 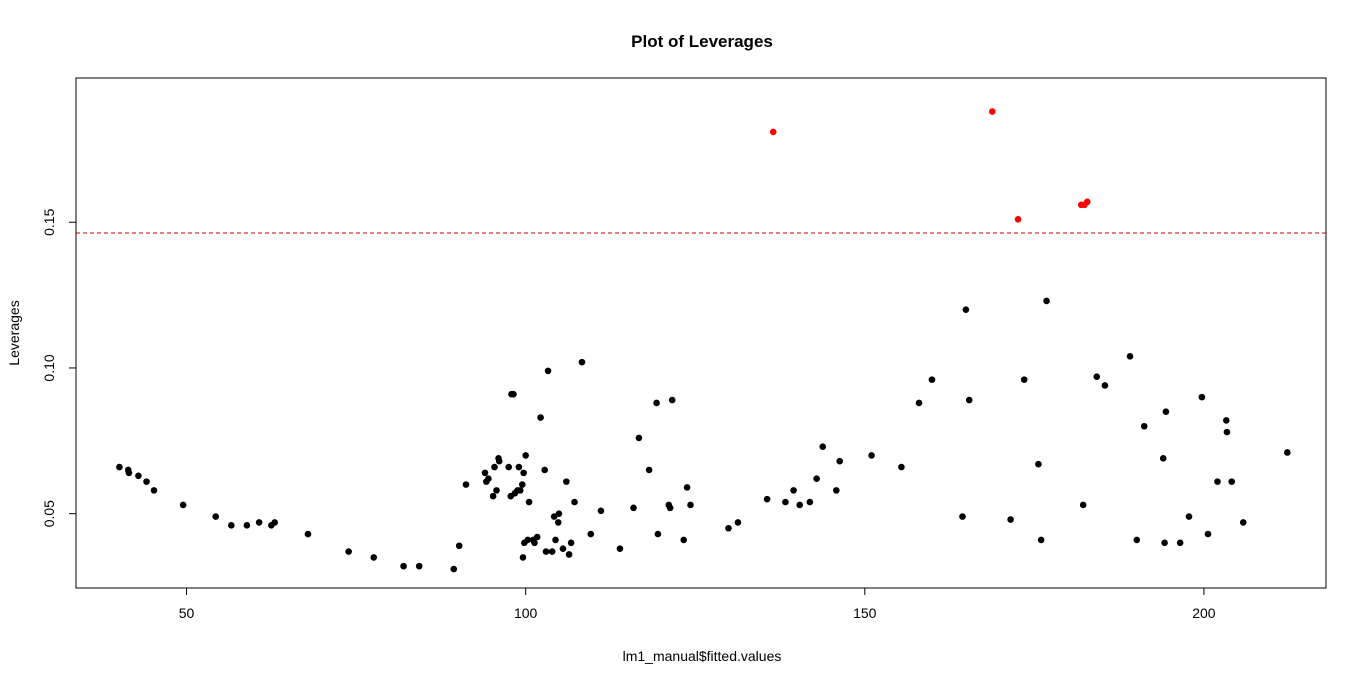 I want to click on x-axis-label: lm1_manual$fitted.values, so click(x=702, y=656).